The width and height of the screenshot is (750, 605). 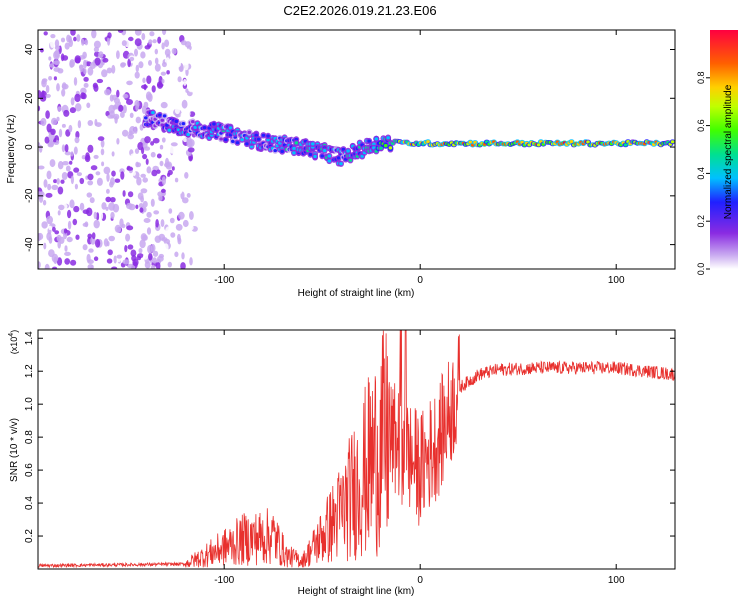 What do you see at coordinates (29, 50) in the screenshot?
I see `spectrogram-y-tick-label: 40` at bounding box center [29, 50].